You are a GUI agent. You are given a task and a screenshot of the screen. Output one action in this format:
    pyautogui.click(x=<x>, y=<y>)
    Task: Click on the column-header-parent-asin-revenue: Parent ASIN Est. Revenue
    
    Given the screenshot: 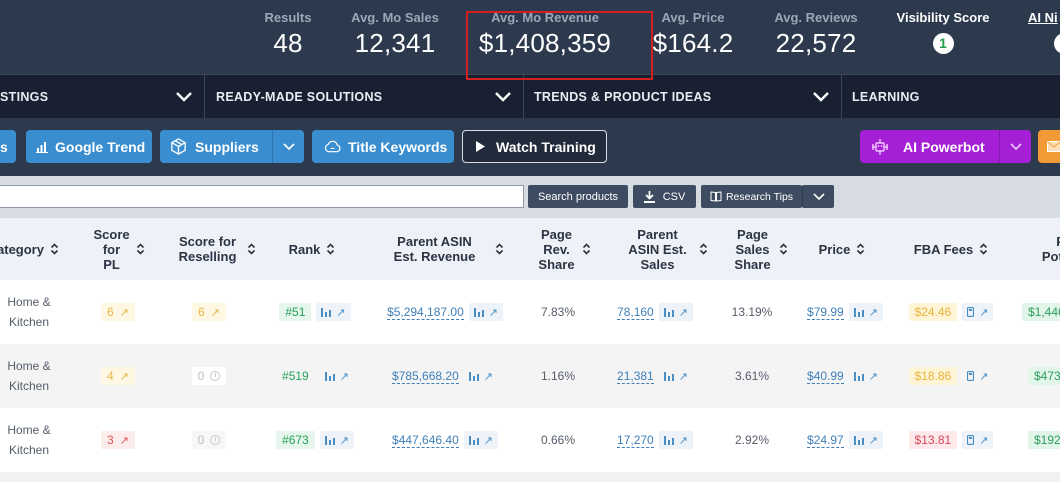 What is the action you would take?
    pyautogui.click(x=445, y=249)
    